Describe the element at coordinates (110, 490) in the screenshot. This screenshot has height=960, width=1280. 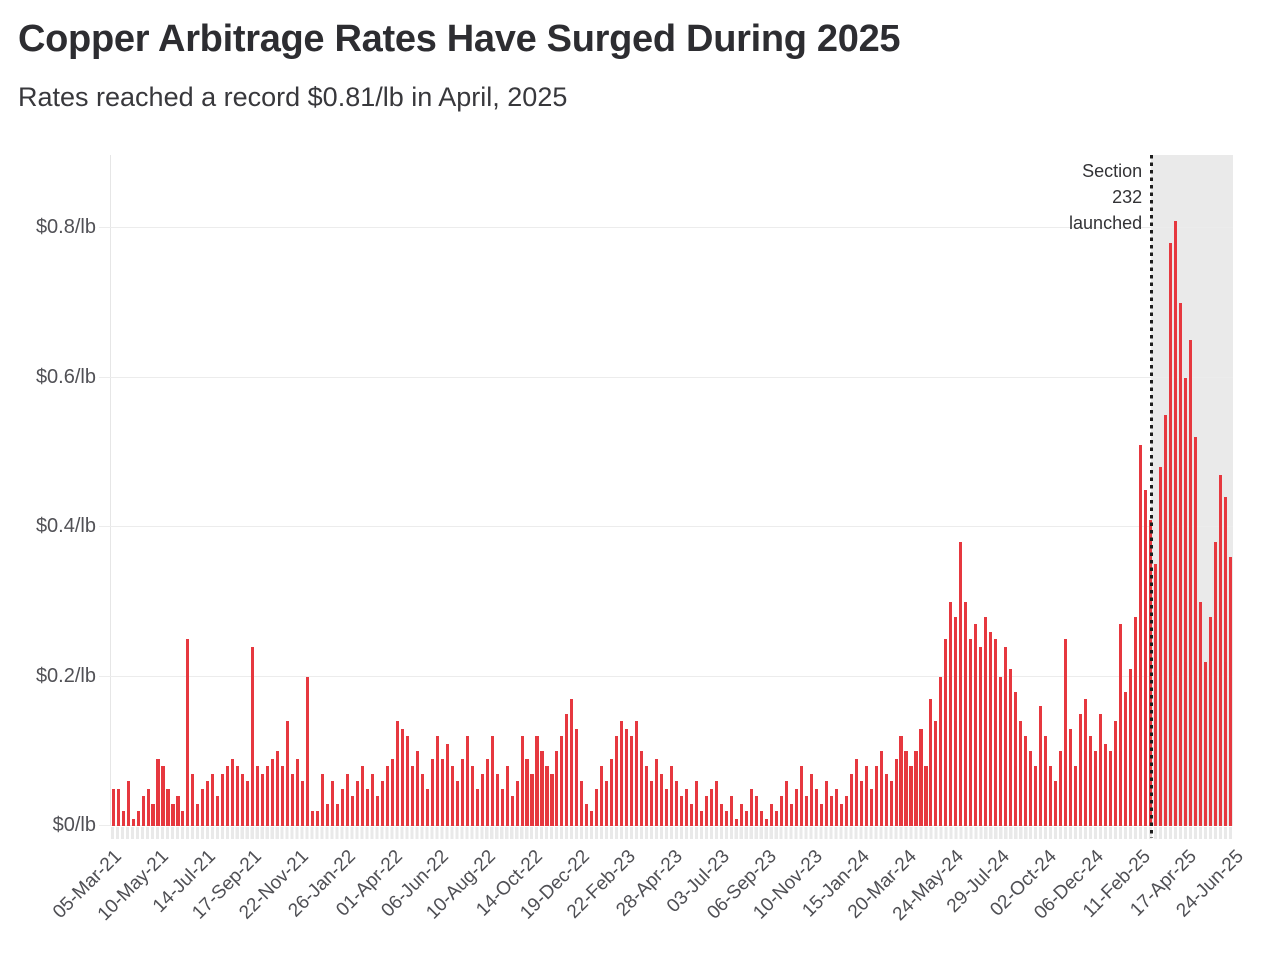
I see `y-axis-line` at that location.